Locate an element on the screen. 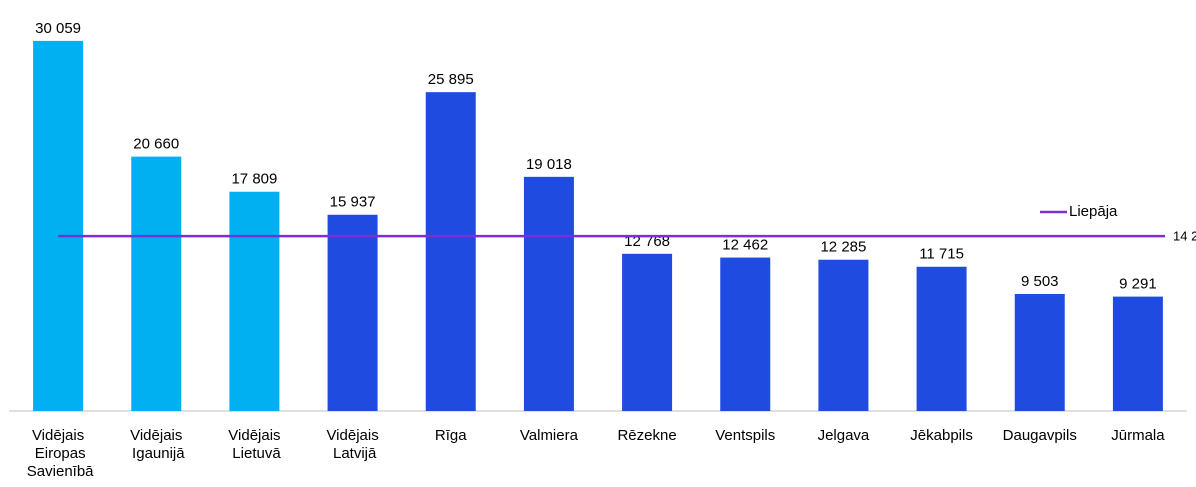 This screenshot has width=1196, height=487. x-tick-label: Jūrmala is located at coordinates (1138, 435).